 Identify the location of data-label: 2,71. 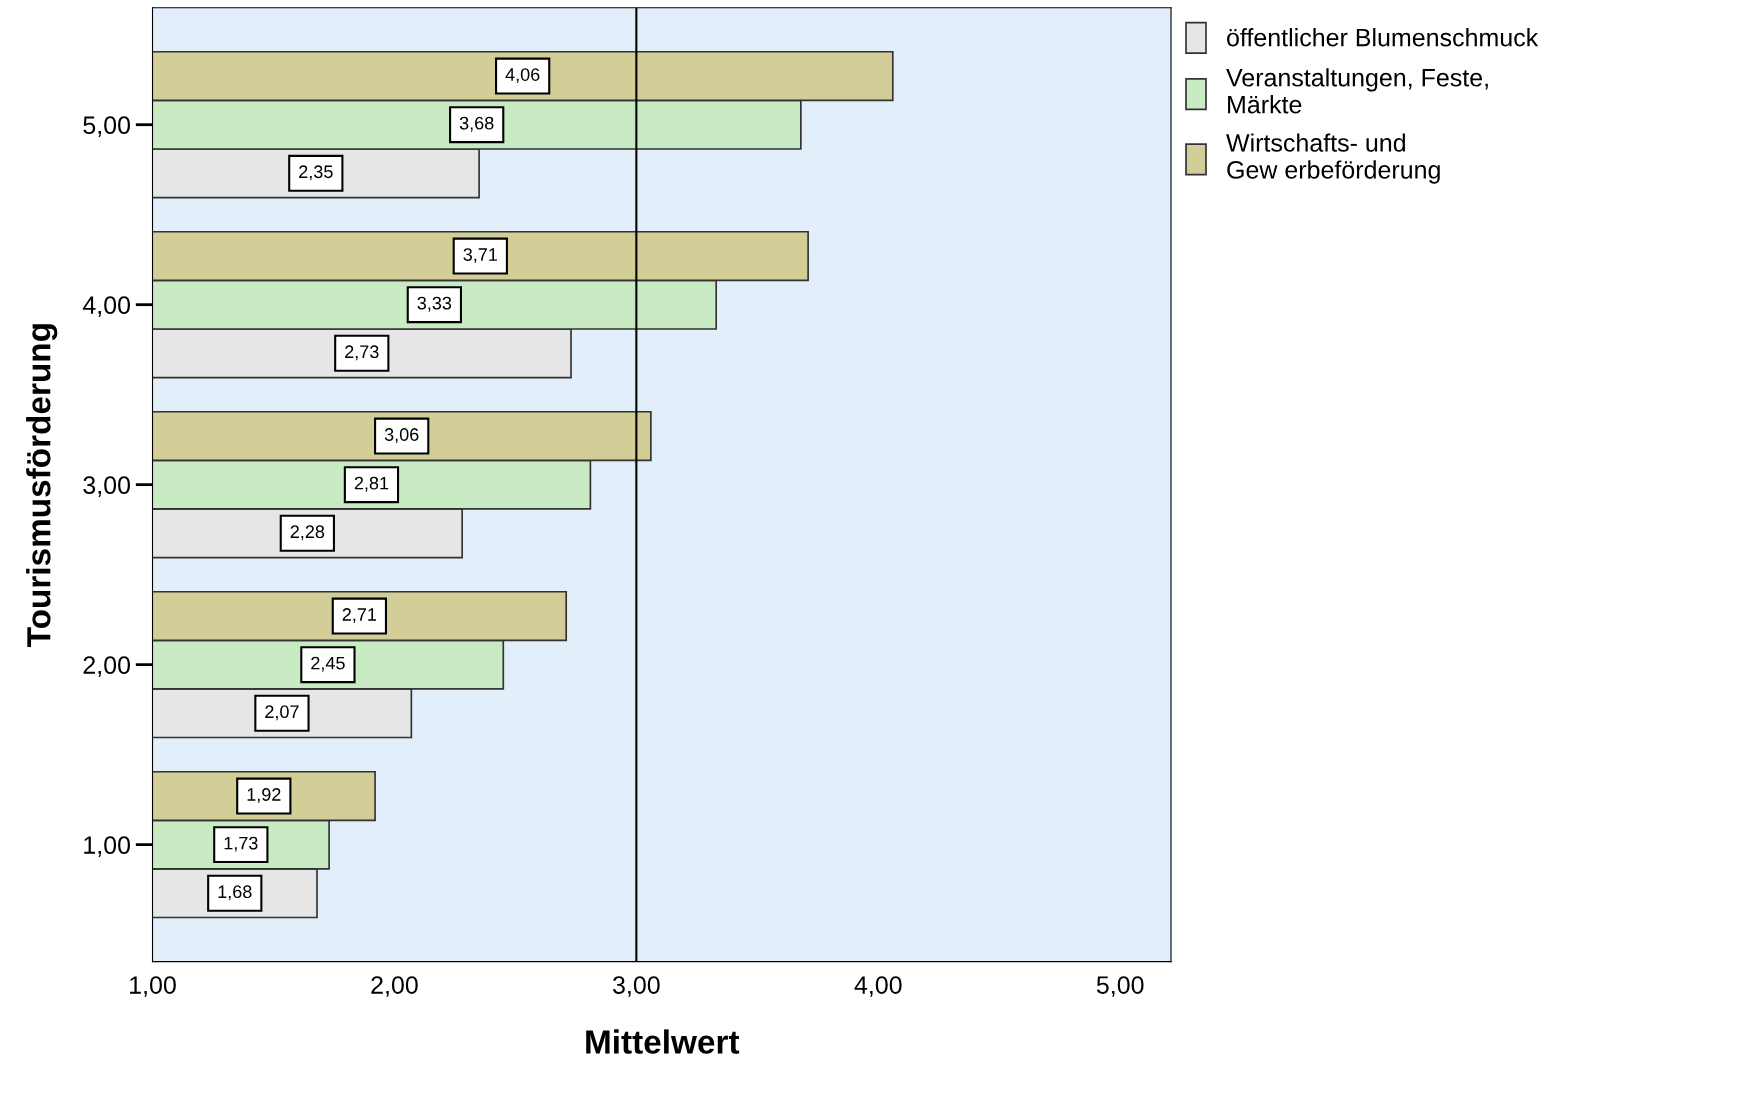
(359, 616).